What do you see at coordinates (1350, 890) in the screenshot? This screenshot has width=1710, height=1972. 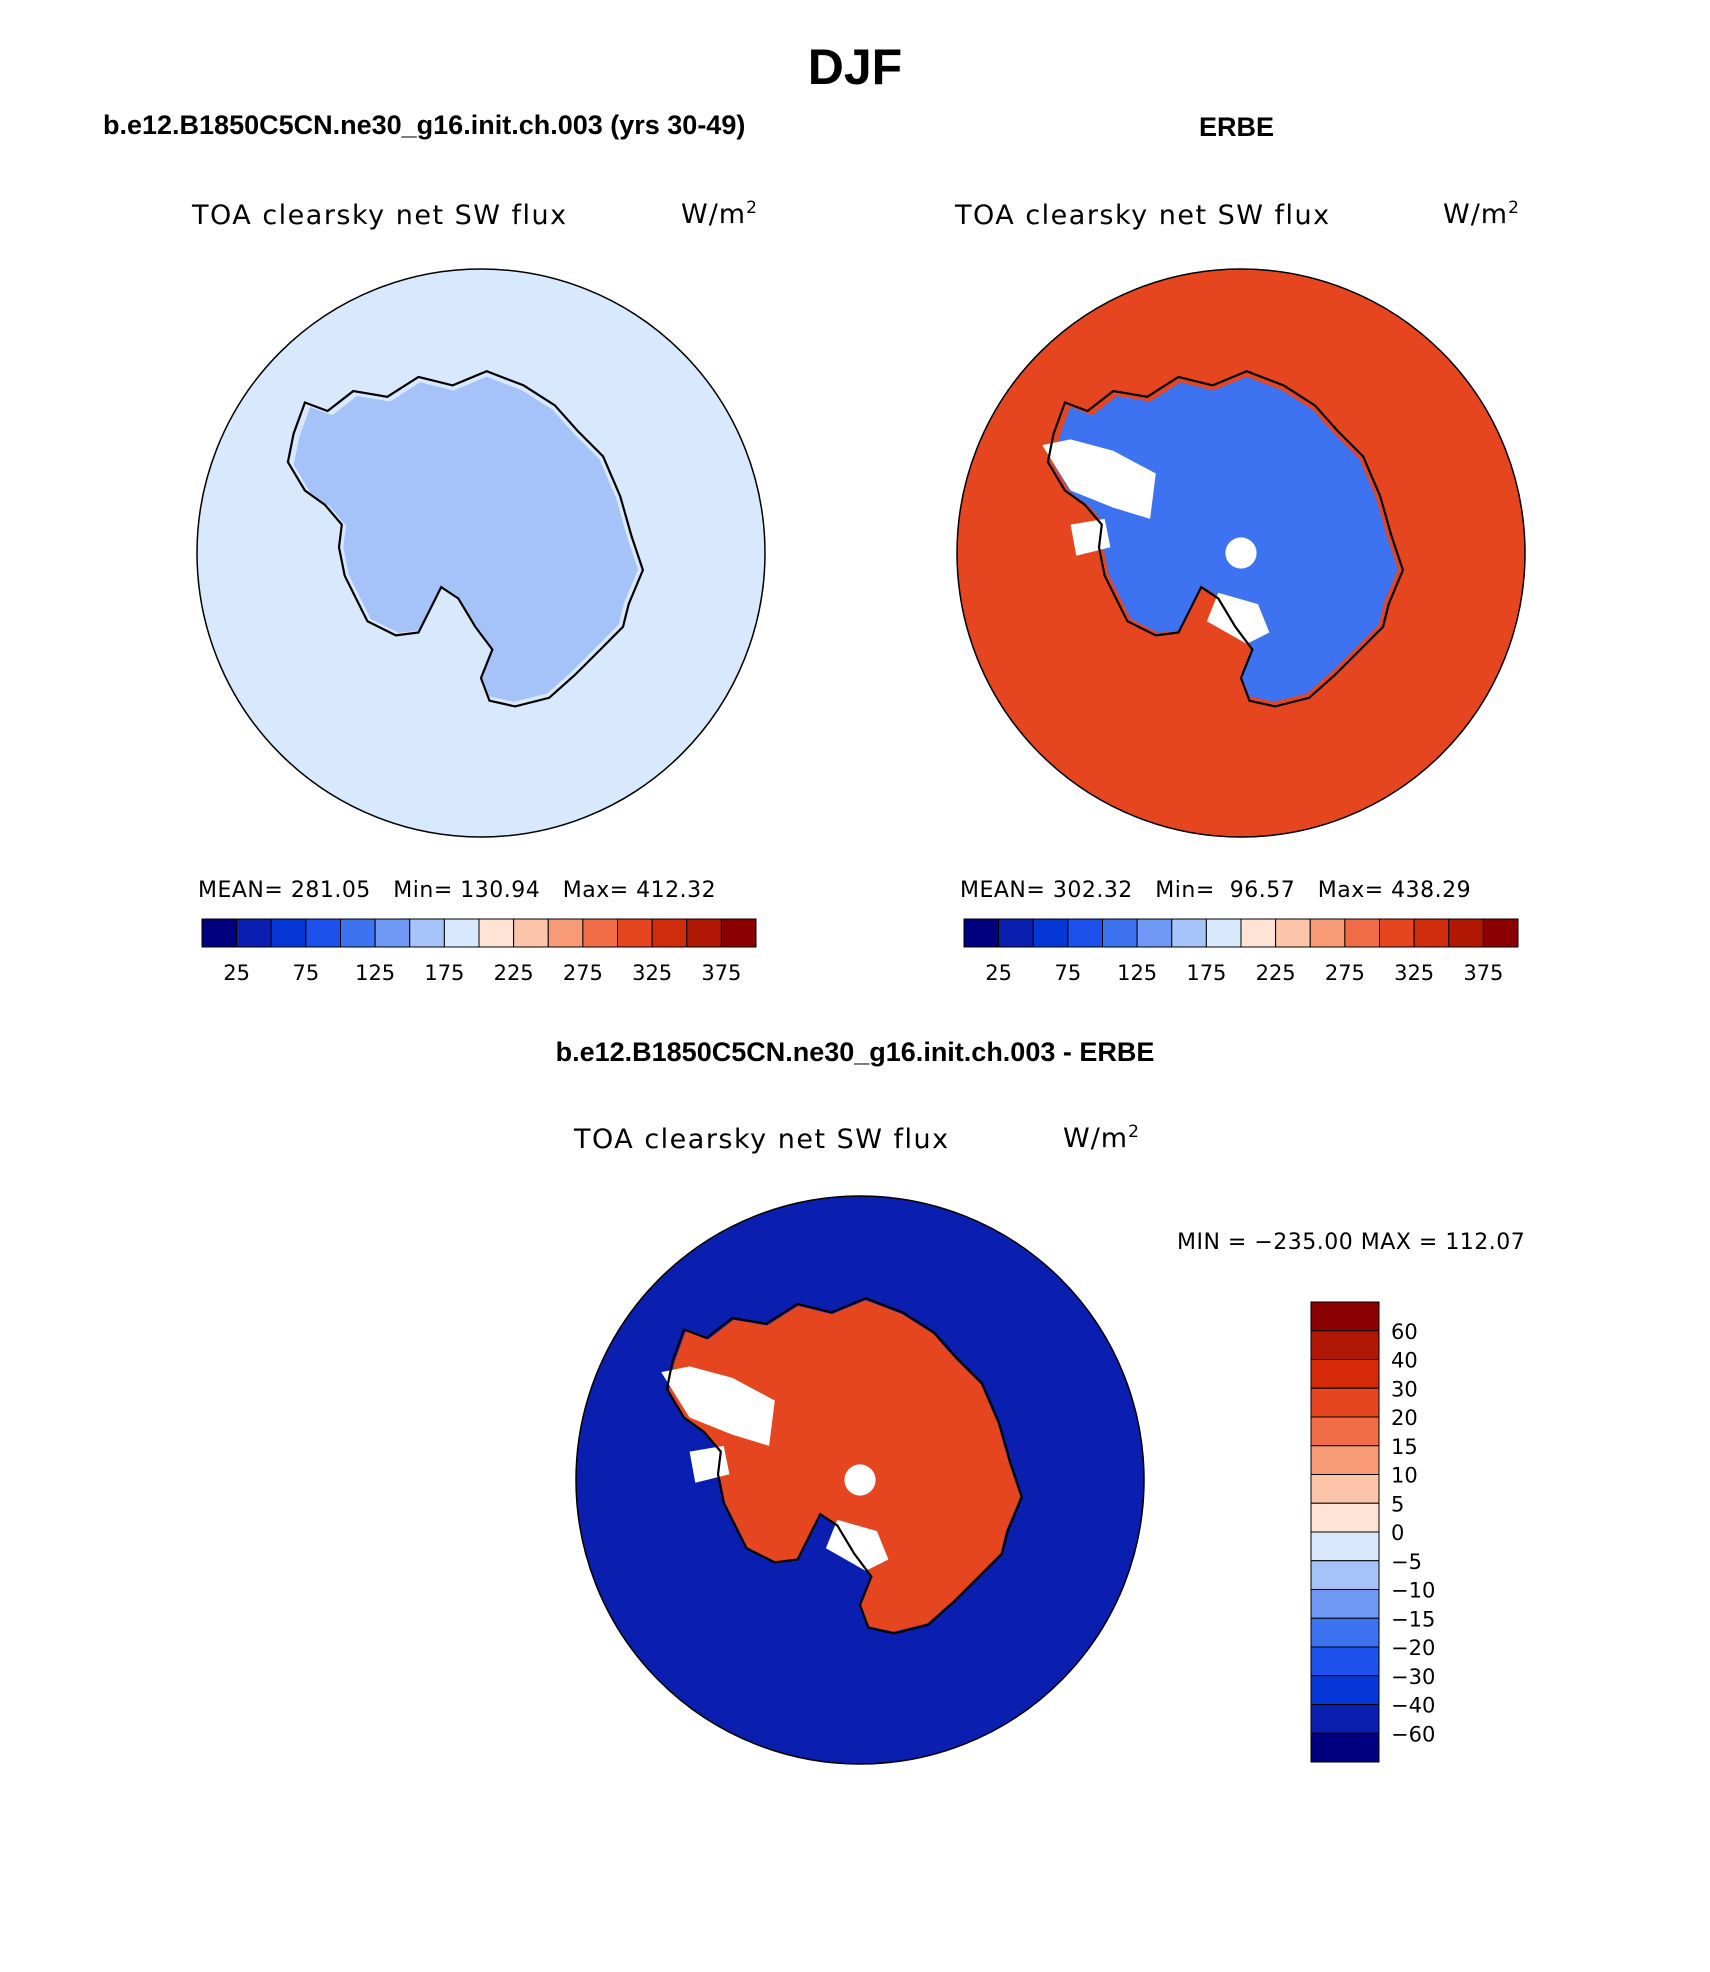 I see `obs-max-label: Max=` at bounding box center [1350, 890].